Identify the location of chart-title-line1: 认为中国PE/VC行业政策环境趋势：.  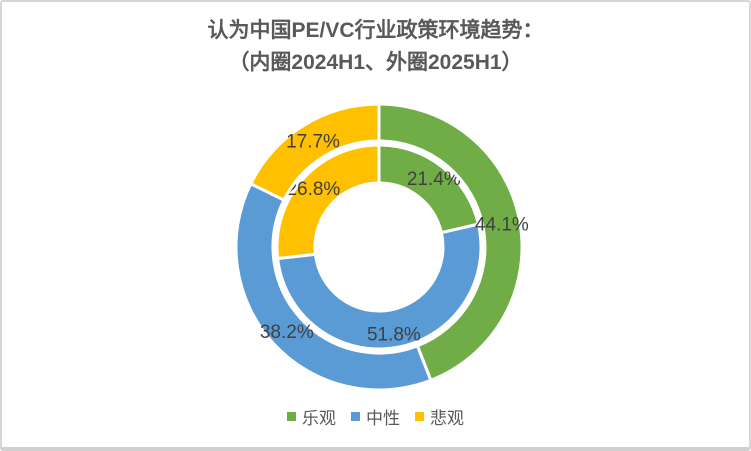
(375, 30).